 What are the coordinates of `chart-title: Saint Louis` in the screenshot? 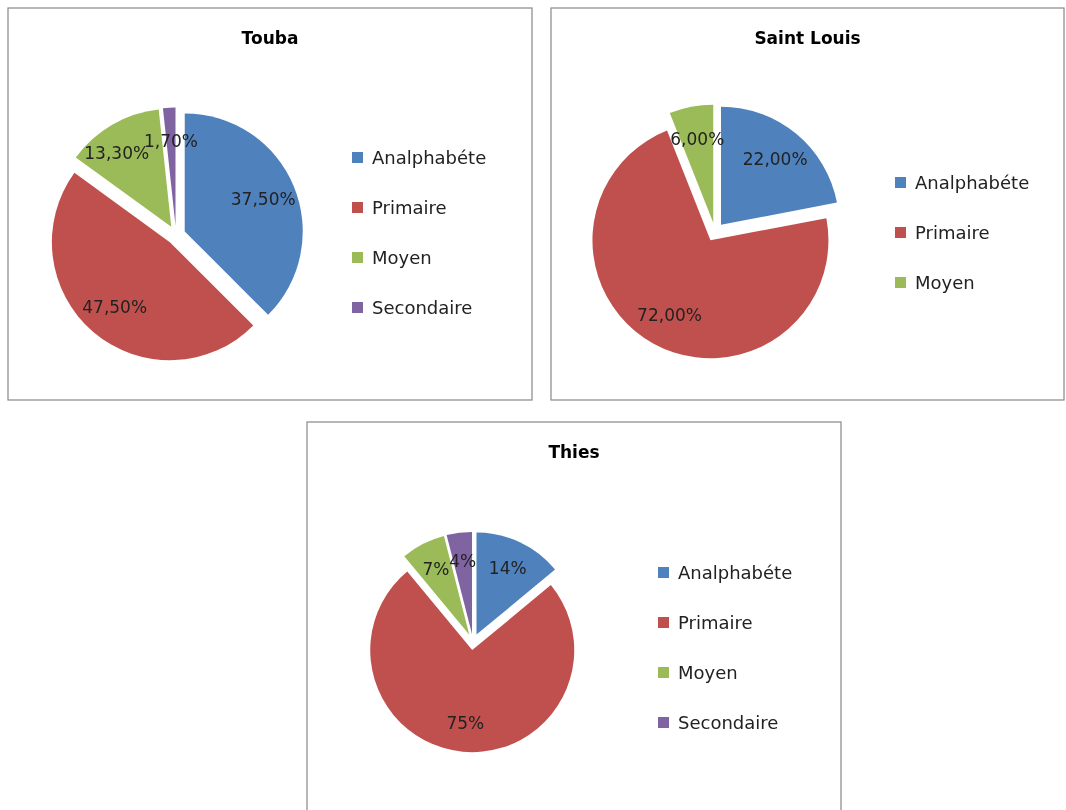 It's located at (807, 38).